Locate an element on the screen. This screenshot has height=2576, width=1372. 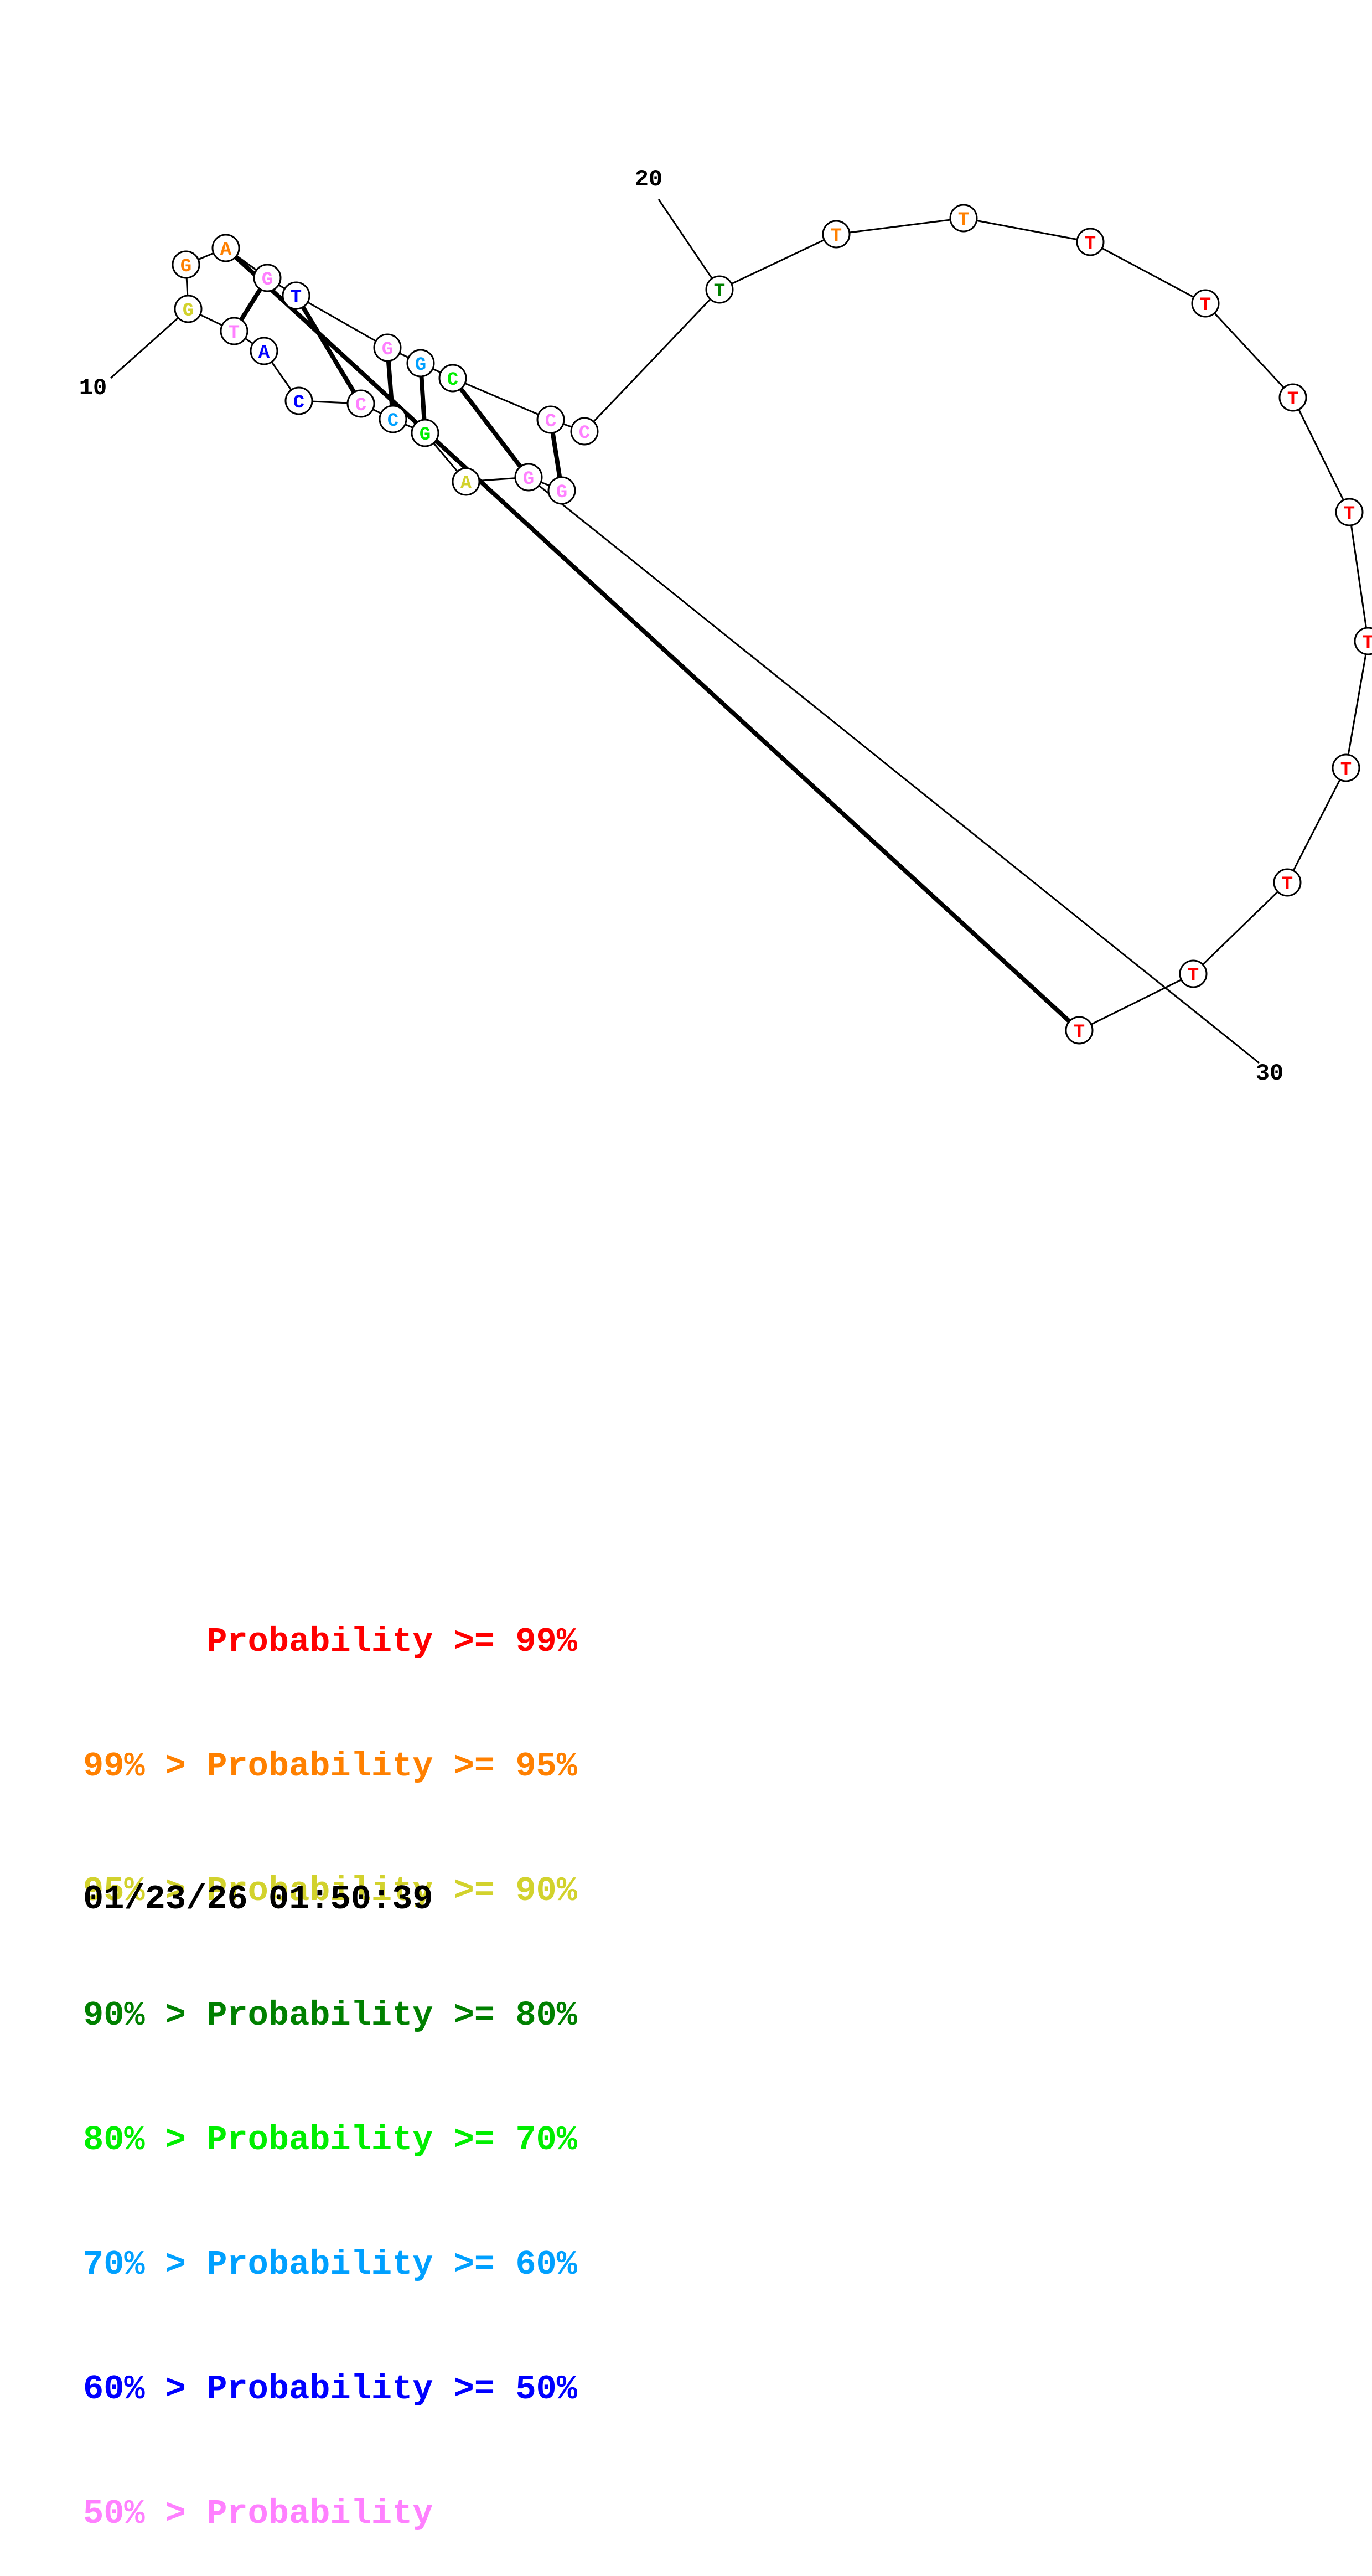
legend-row-p70: 80% > Probability >= 70% is located at coordinates (330, 2140).